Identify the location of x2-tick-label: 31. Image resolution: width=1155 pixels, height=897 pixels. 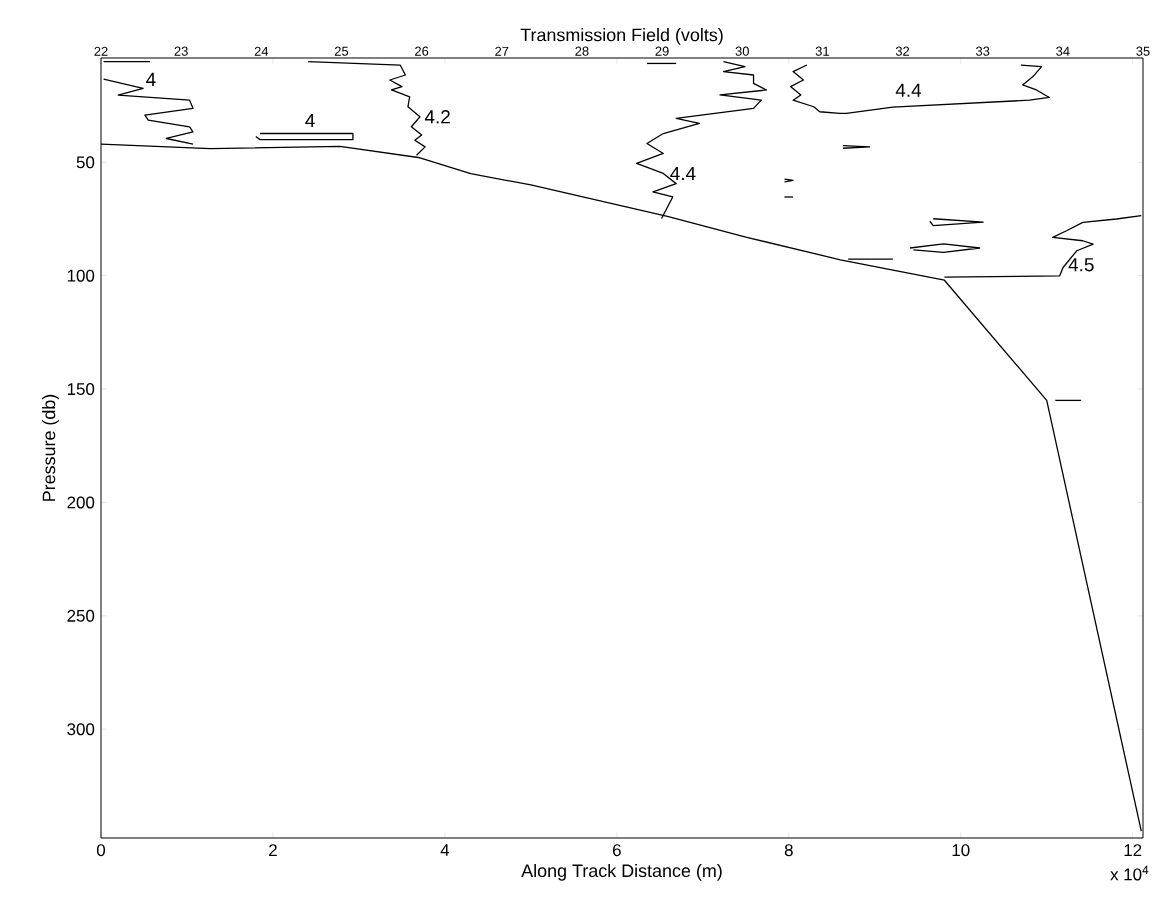
(822, 51).